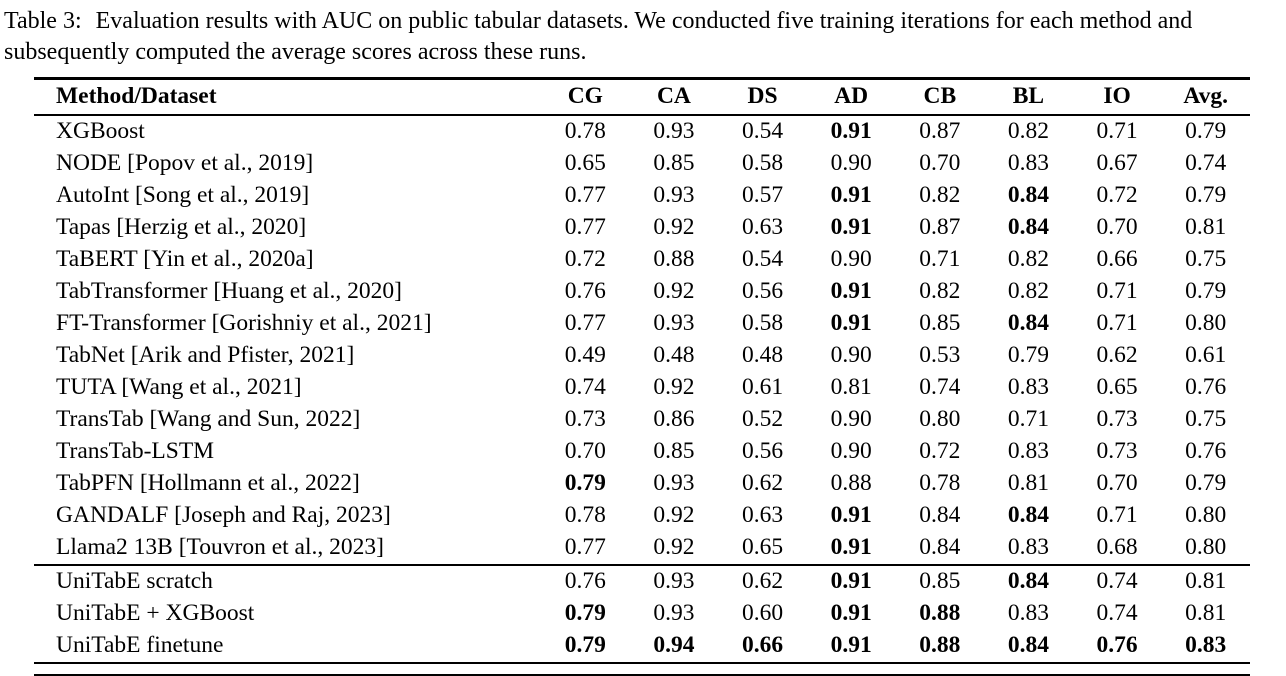 This screenshot has width=1286, height=676. What do you see at coordinates (674, 645) in the screenshot?
I see `value-cell: 0.94` at bounding box center [674, 645].